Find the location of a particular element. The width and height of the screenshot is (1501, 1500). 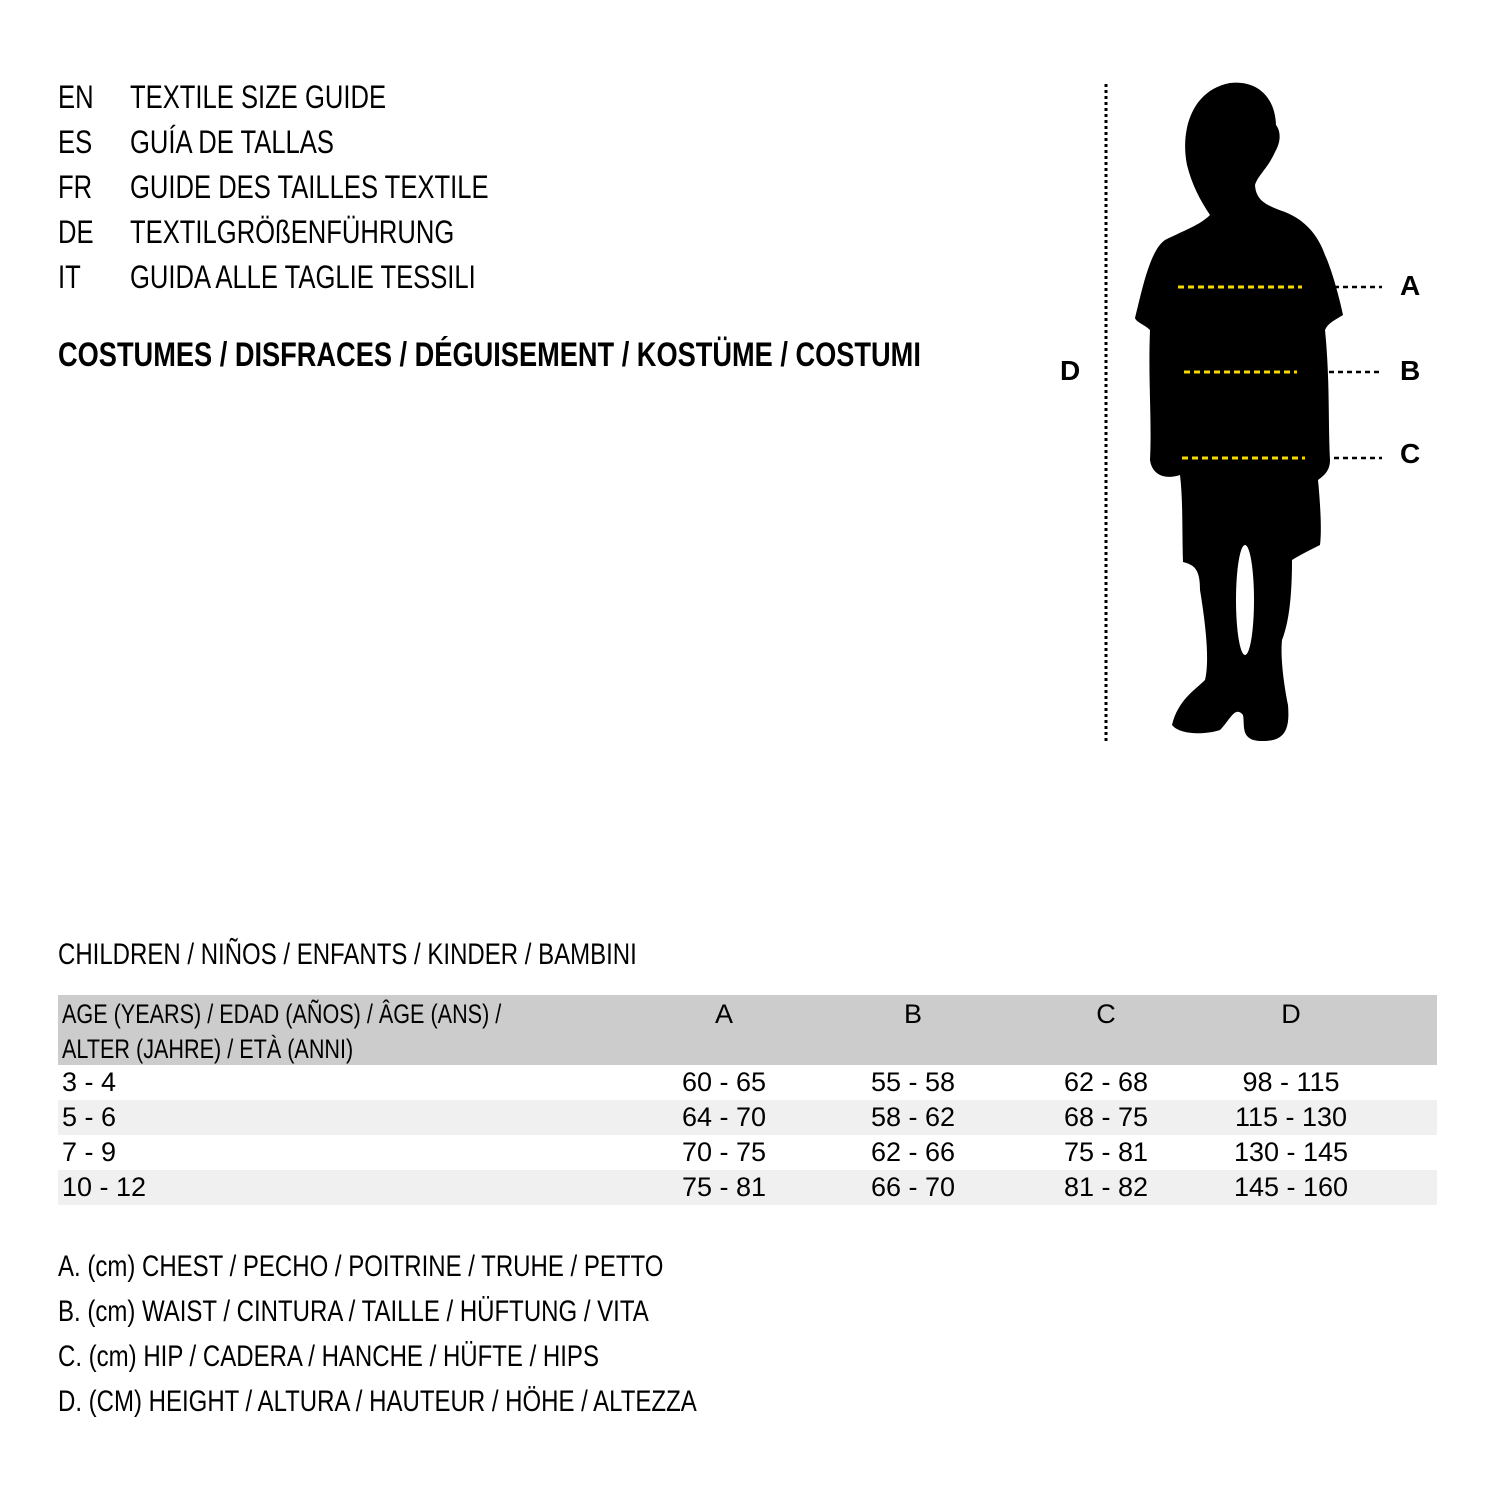

lang-title: TEXTILGRÖßENFÜHRUNG is located at coordinates (292, 232).